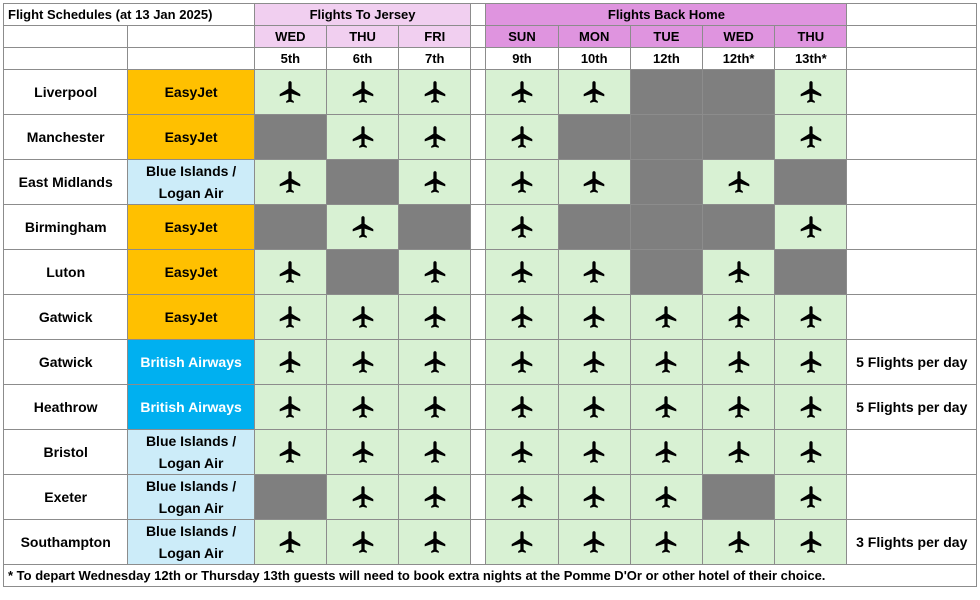 This screenshot has height=600, width=980. I want to click on weekday-header: THU, so click(362, 36).